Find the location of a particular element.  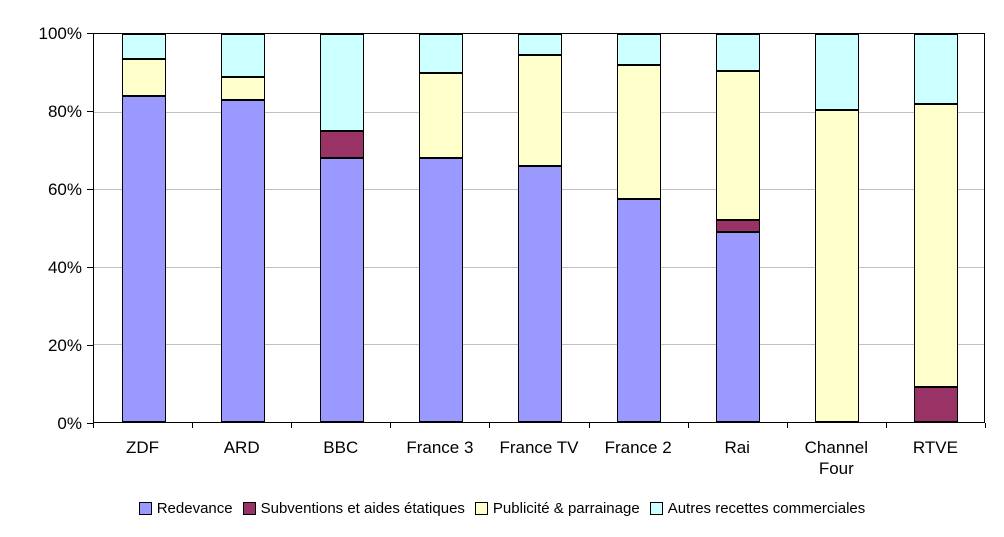

x-axis-label-ard: ARD is located at coordinates (241, 447).